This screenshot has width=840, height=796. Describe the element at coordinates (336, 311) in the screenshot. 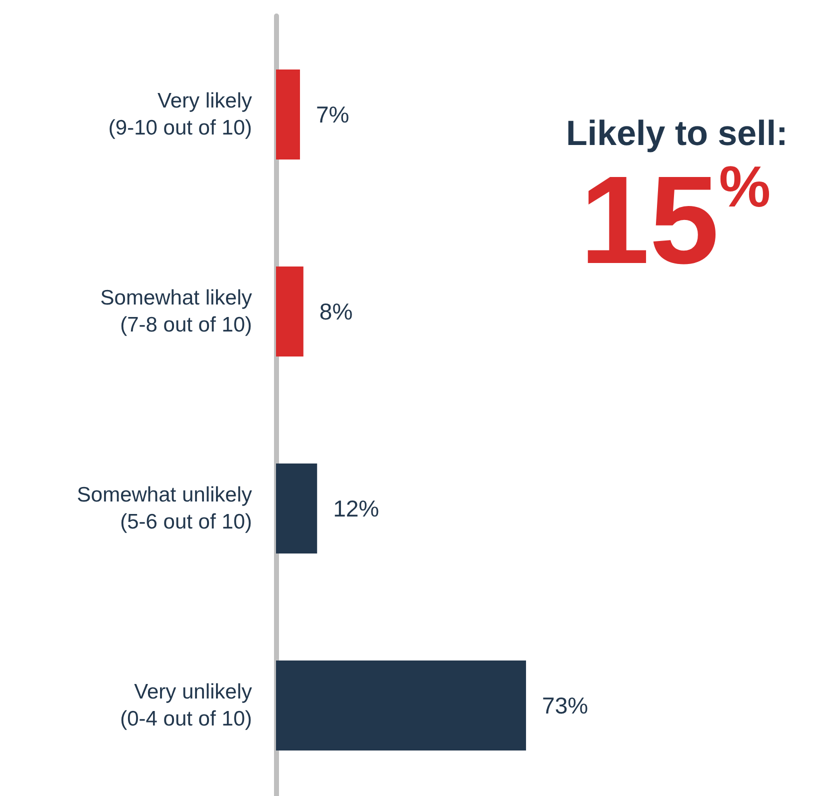

I see `data-label: 8%` at that location.